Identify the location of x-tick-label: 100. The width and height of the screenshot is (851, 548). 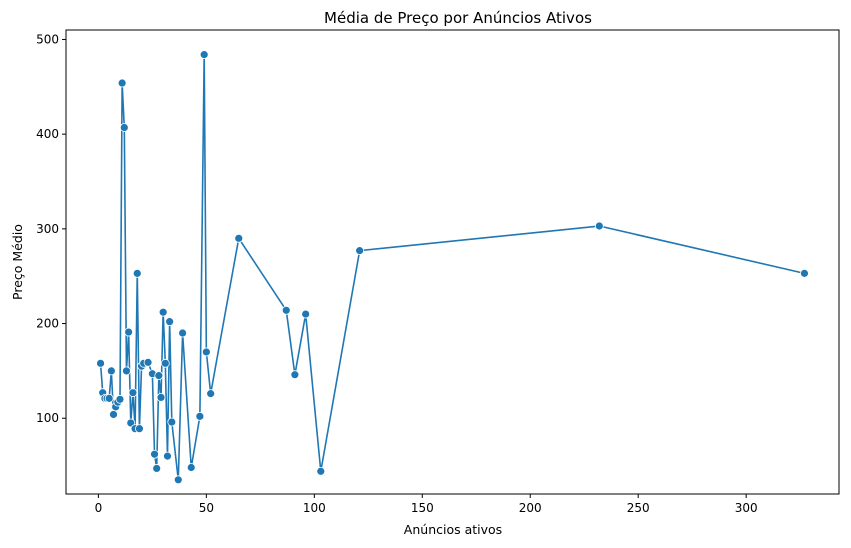
(314, 508).